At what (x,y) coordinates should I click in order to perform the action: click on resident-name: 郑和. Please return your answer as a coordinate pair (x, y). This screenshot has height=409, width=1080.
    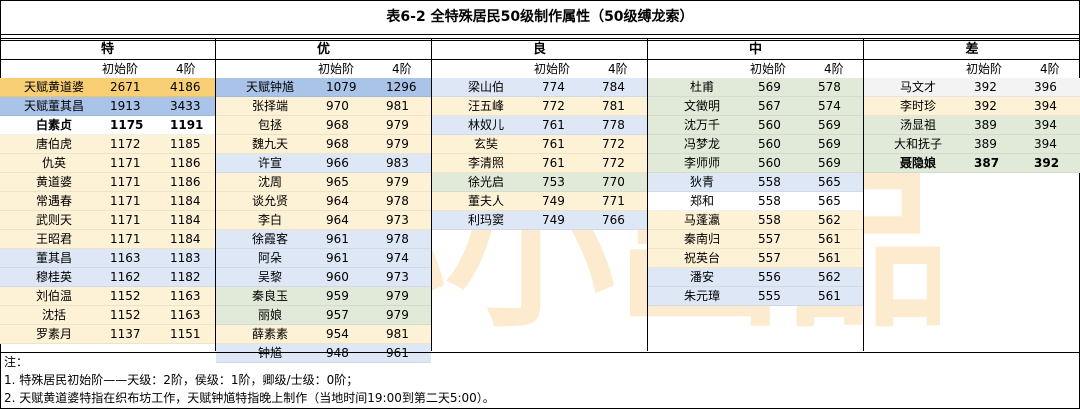
    Looking at the image, I should click on (701, 201).